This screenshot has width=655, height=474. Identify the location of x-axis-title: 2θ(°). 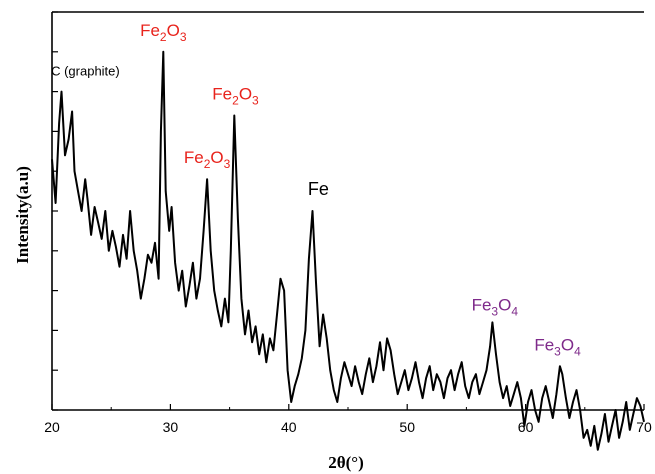
(346, 462).